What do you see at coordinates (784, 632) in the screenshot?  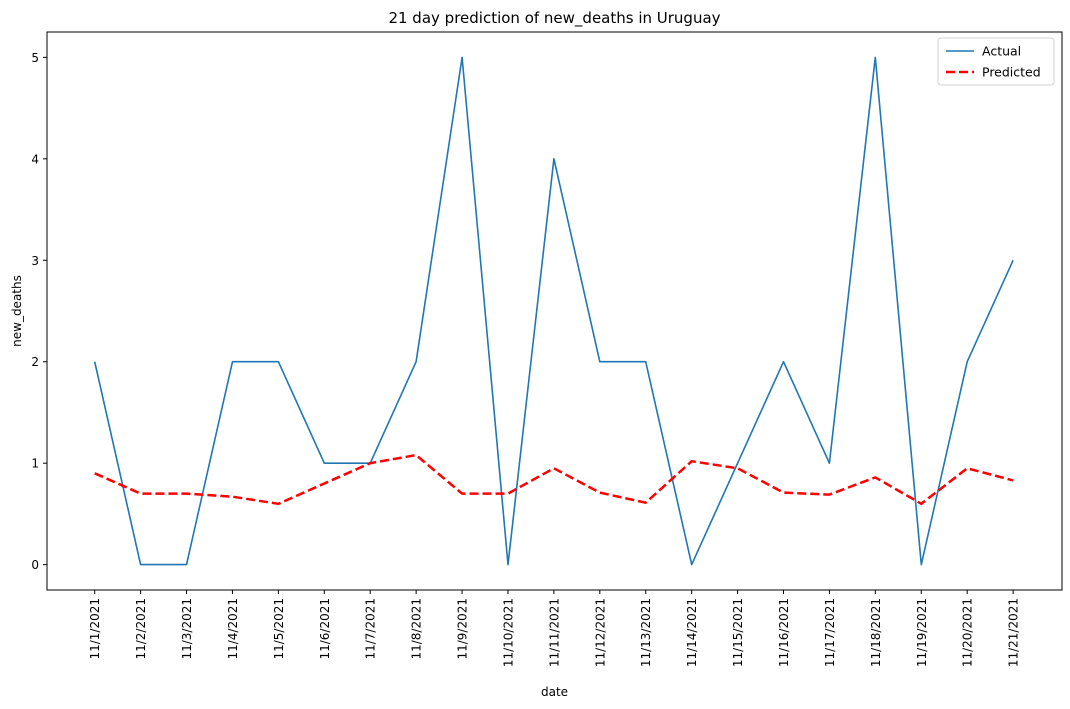 I see `x-tick-label: 11/16/2021` at bounding box center [784, 632].